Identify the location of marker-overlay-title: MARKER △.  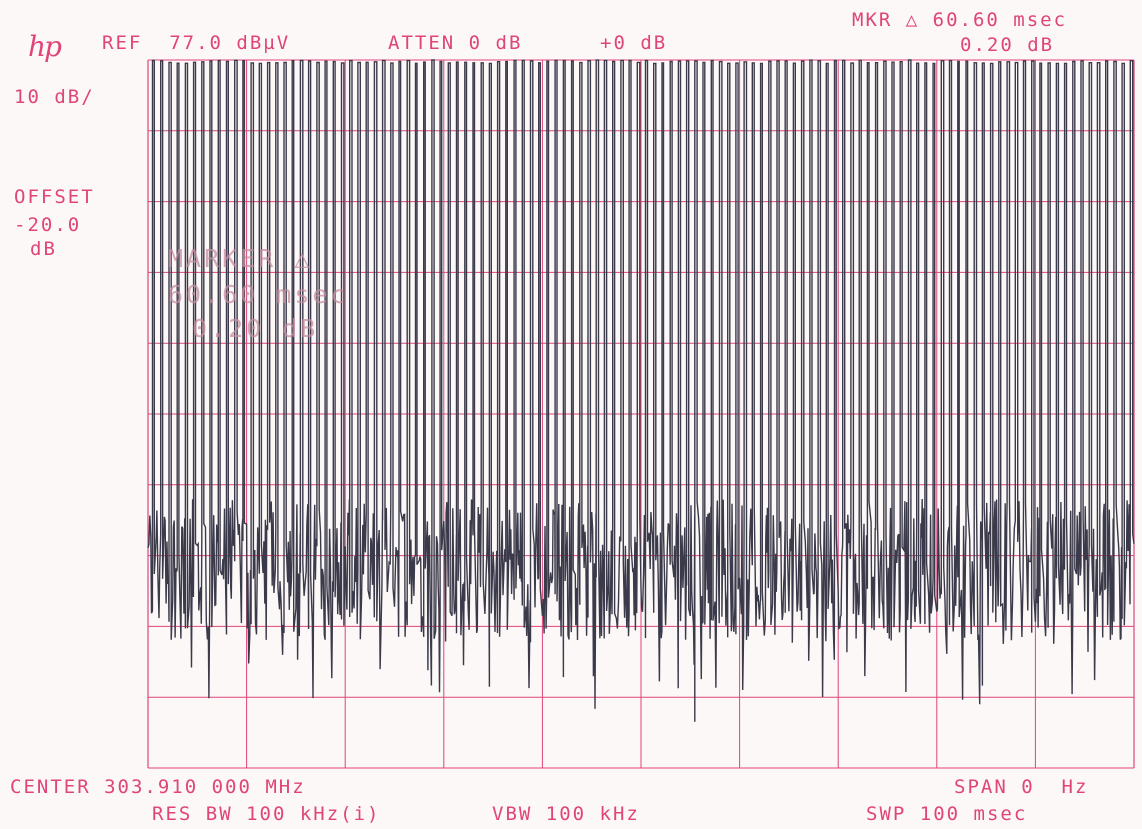
(240, 258).